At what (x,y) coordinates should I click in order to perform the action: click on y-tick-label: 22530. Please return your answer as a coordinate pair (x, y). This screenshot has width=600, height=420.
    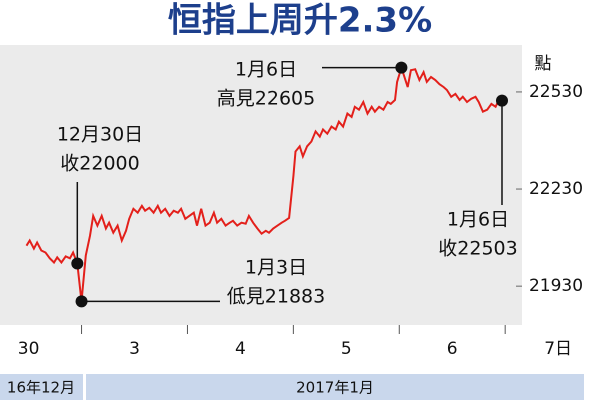
    Looking at the image, I should click on (556, 92).